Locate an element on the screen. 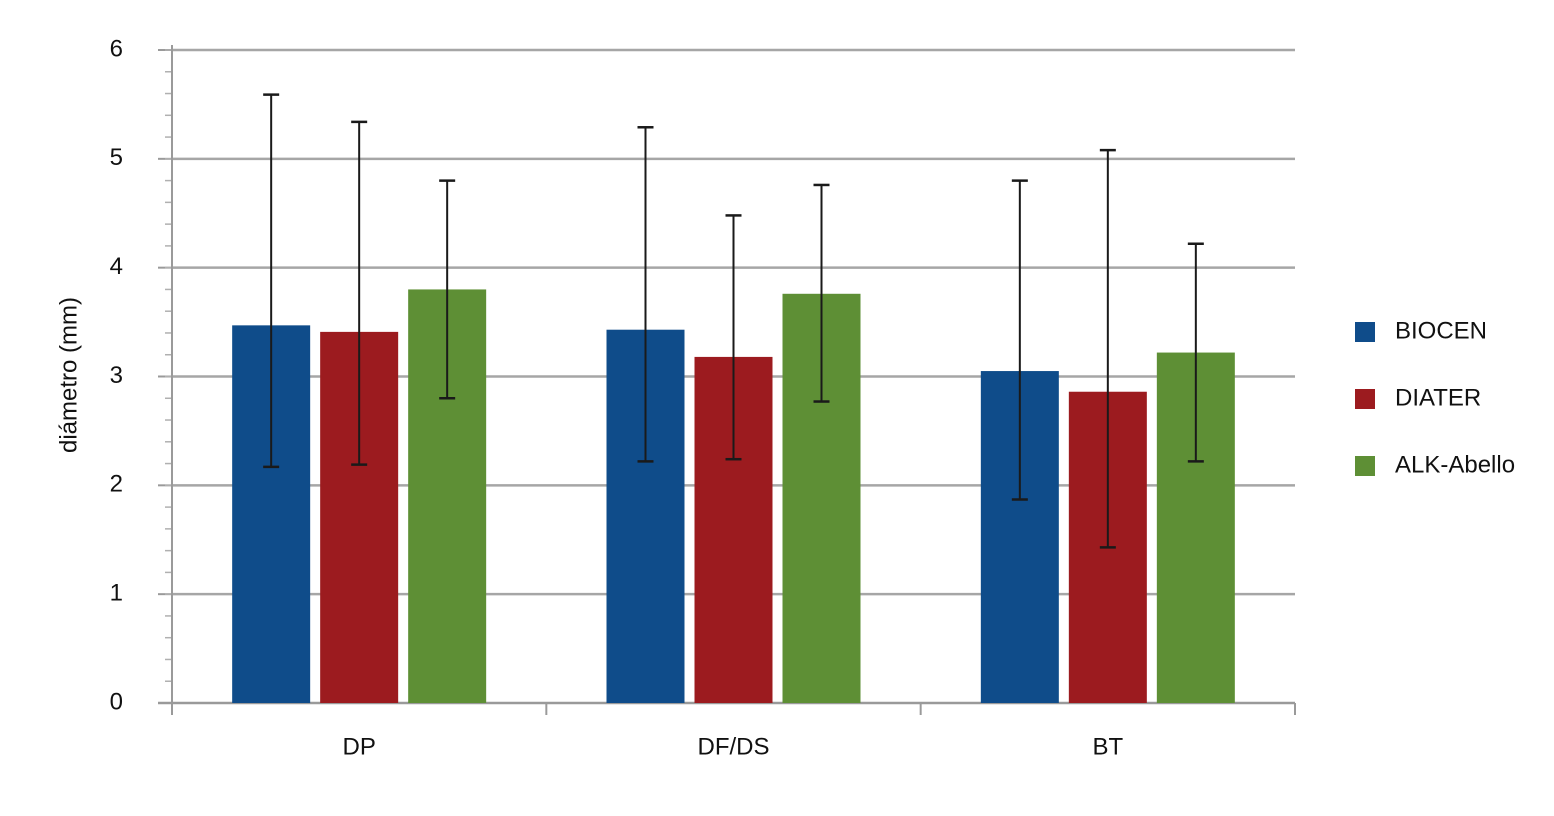 Image resolution: width=1554 pixels, height=816 pixels. y-tick-labels: 0 1 2 3 4 5 6 is located at coordinates (116, 375).